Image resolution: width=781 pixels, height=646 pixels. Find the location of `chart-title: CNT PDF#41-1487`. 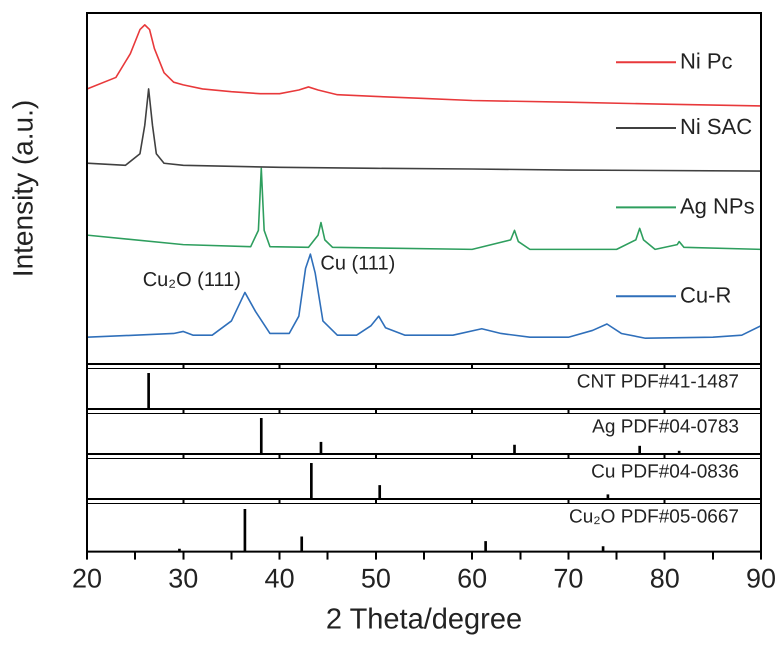

chart-title: CNT PDF#41-1487 is located at coordinates (657, 382).